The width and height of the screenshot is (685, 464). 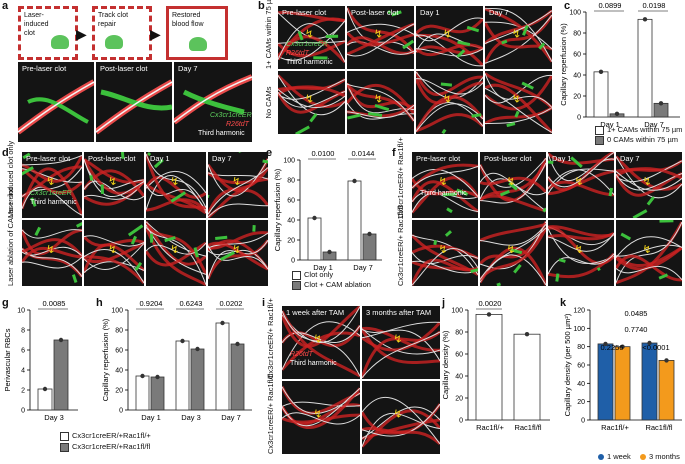 What do you see at coordinates (160, 158) in the screenshot?
I see `image-caption: Day 1` at bounding box center [160, 158].